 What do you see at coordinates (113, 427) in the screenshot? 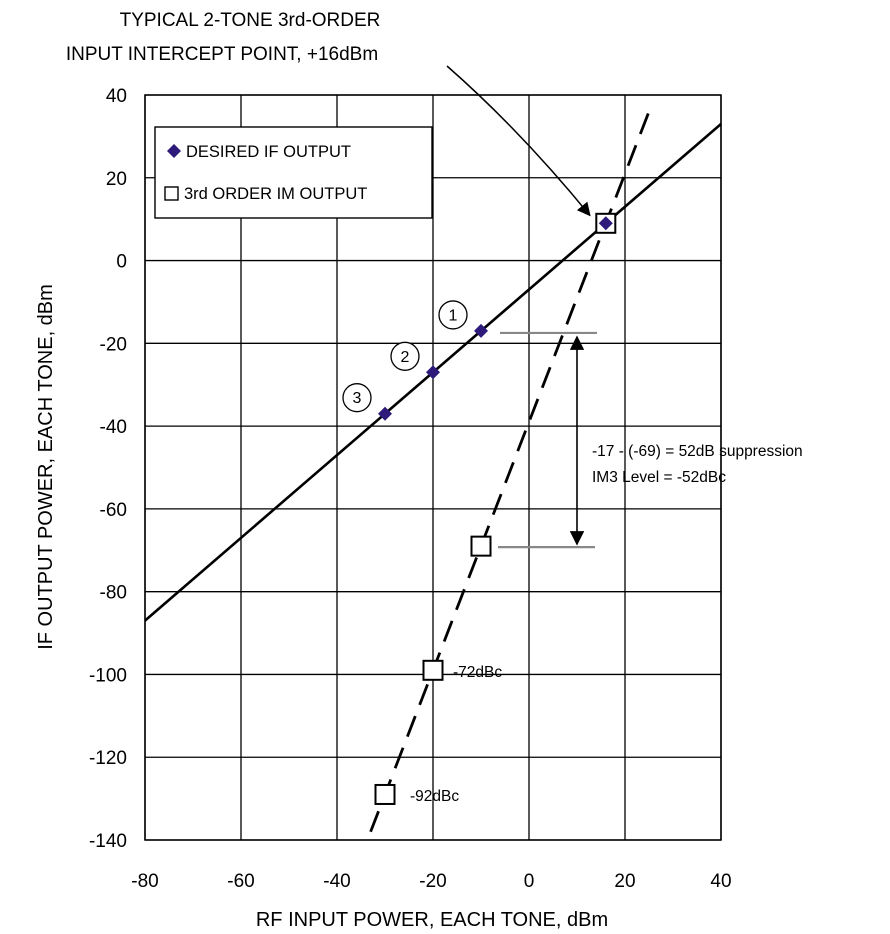
I see `y-tick-label: -40` at bounding box center [113, 427].